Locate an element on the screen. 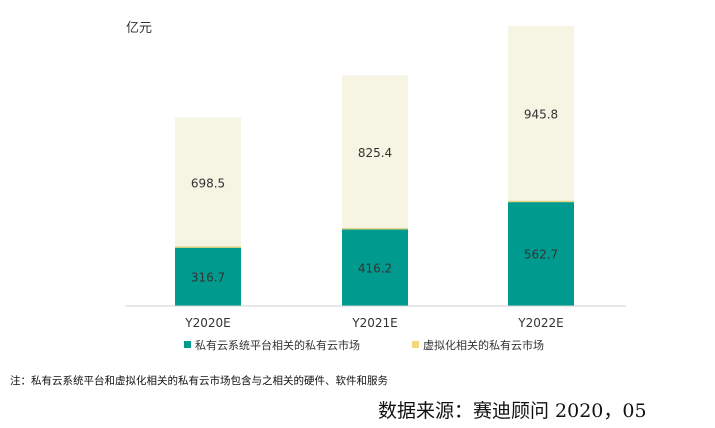 The height and width of the screenshot is (428, 715). bar-virtualization-Y2022E is located at coordinates (541, 113).